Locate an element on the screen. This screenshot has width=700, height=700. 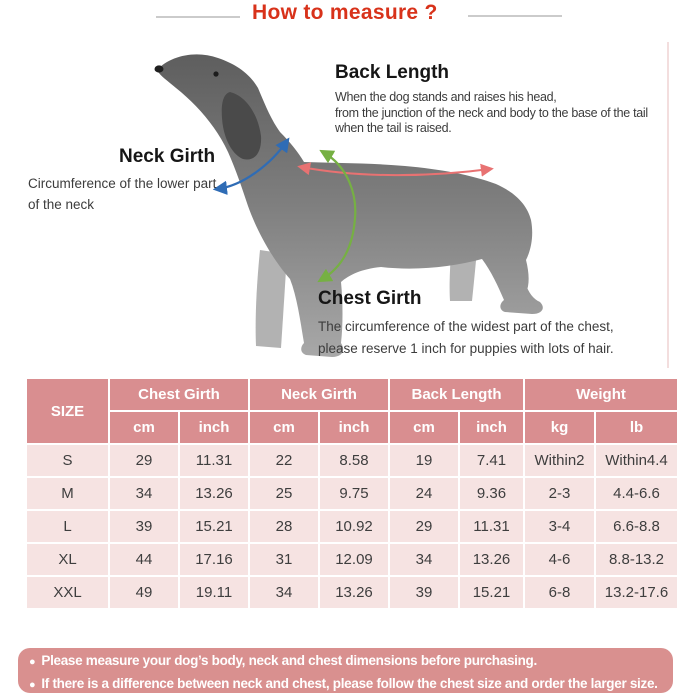
image-edge-artifact is located at coordinates (668, 205).